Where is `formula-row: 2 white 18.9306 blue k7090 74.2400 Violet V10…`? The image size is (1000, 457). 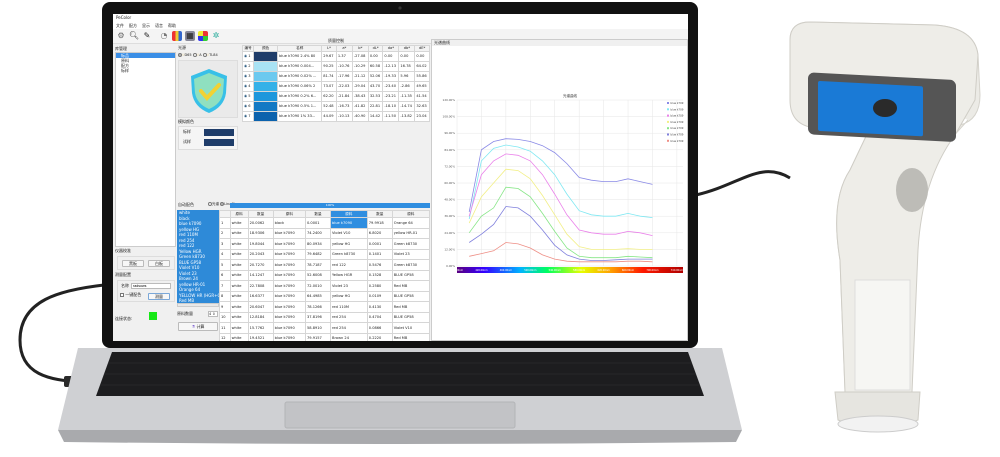 formula-row: 2 white 18.9306 blue k7090 74.2400 Violet V10… is located at coordinates (324, 233).